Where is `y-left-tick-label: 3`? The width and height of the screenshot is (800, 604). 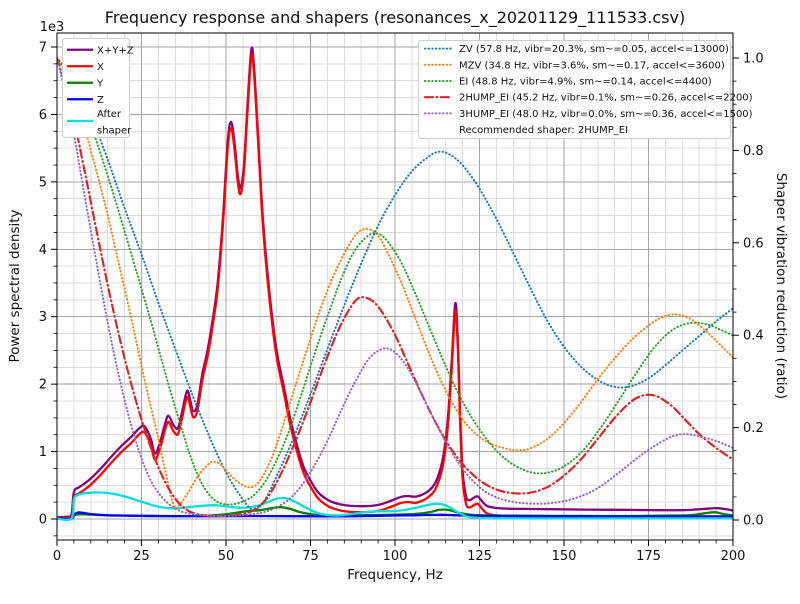 y-left-tick-label: 3 is located at coordinates (43, 317).